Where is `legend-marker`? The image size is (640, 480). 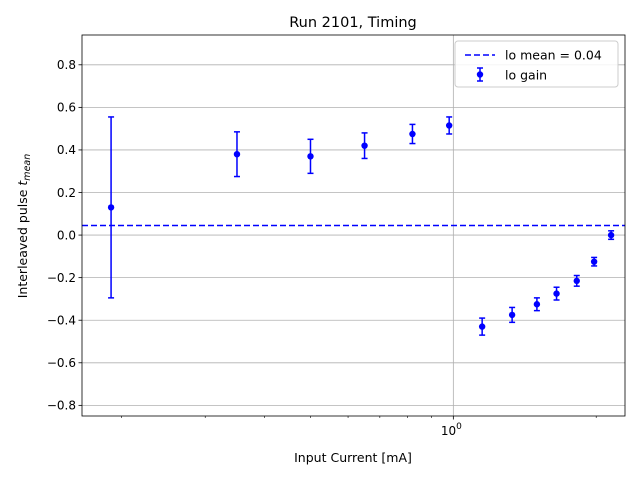
legend-marker is located at coordinates (480, 74).